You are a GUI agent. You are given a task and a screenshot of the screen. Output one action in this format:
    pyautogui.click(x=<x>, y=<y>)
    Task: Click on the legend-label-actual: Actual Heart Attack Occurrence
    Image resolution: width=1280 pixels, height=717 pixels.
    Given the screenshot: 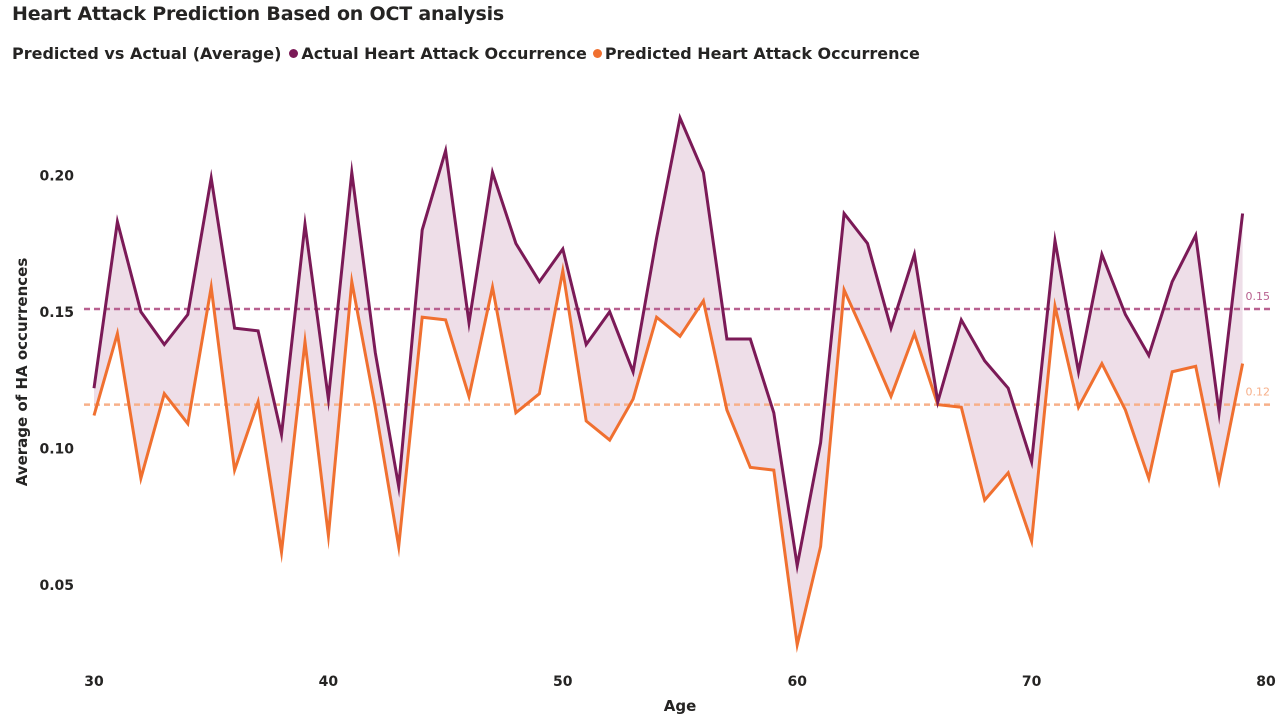 What is the action you would take?
    pyautogui.click(x=444, y=53)
    